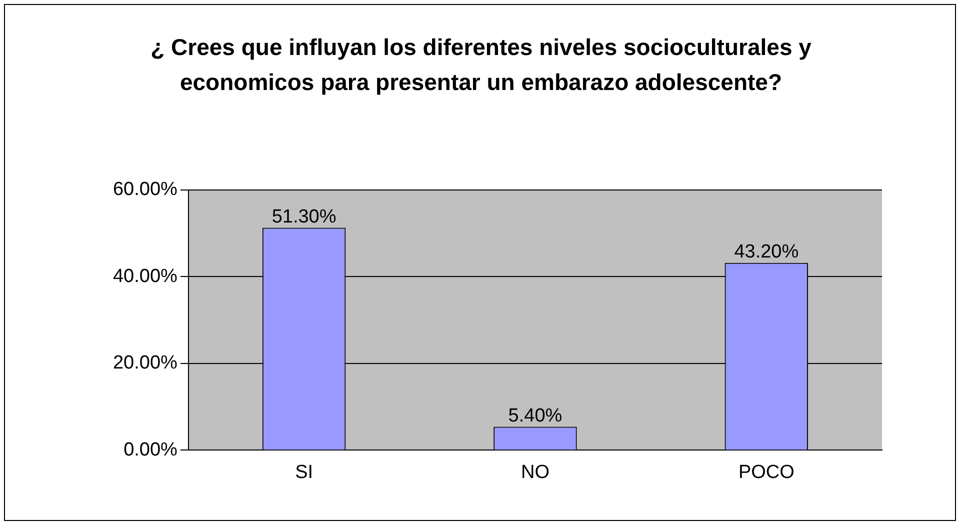  What do you see at coordinates (304, 472) in the screenshot?
I see `x-tick-label: SI` at bounding box center [304, 472].